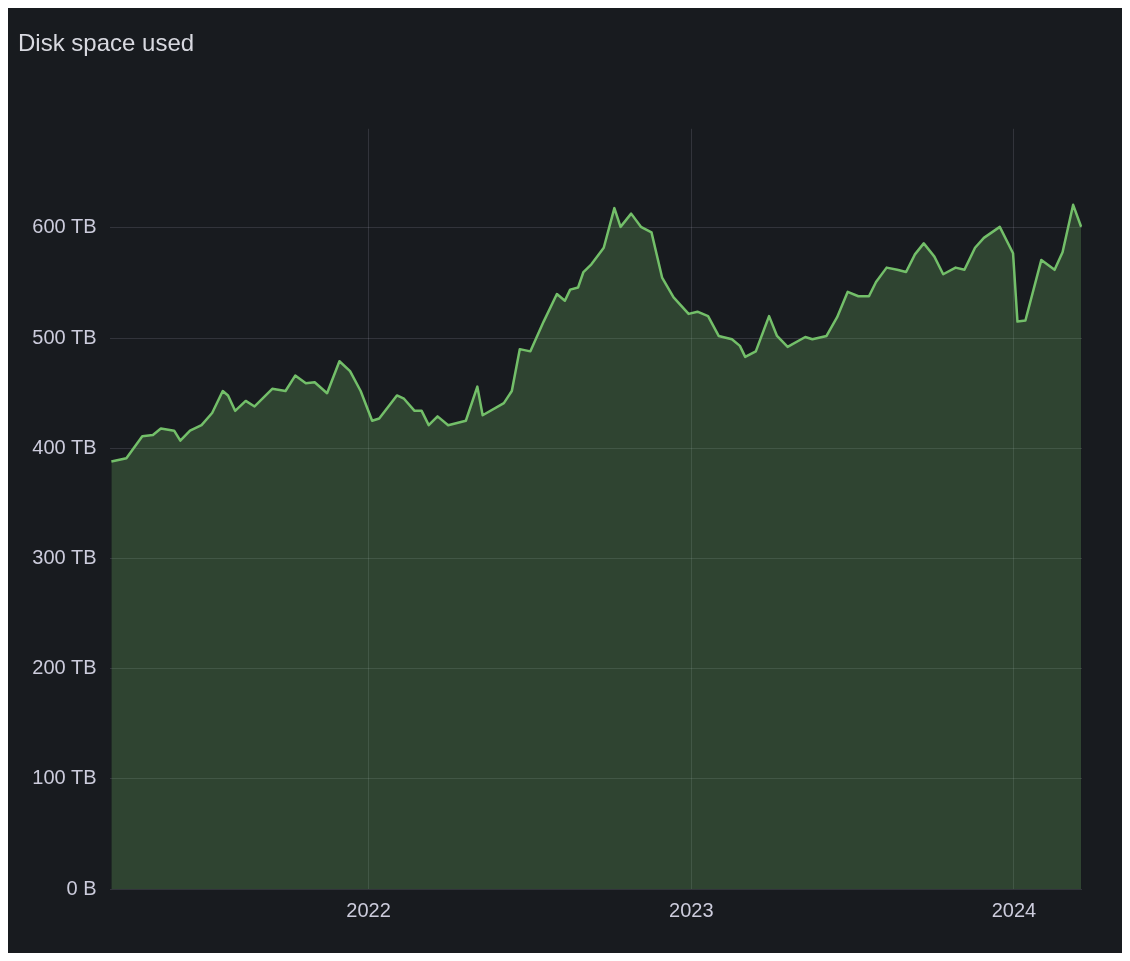 The height and width of the screenshot is (961, 1130). What do you see at coordinates (64, 777) in the screenshot?
I see `y-tick-label: 100 TB` at bounding box center [64, 777].